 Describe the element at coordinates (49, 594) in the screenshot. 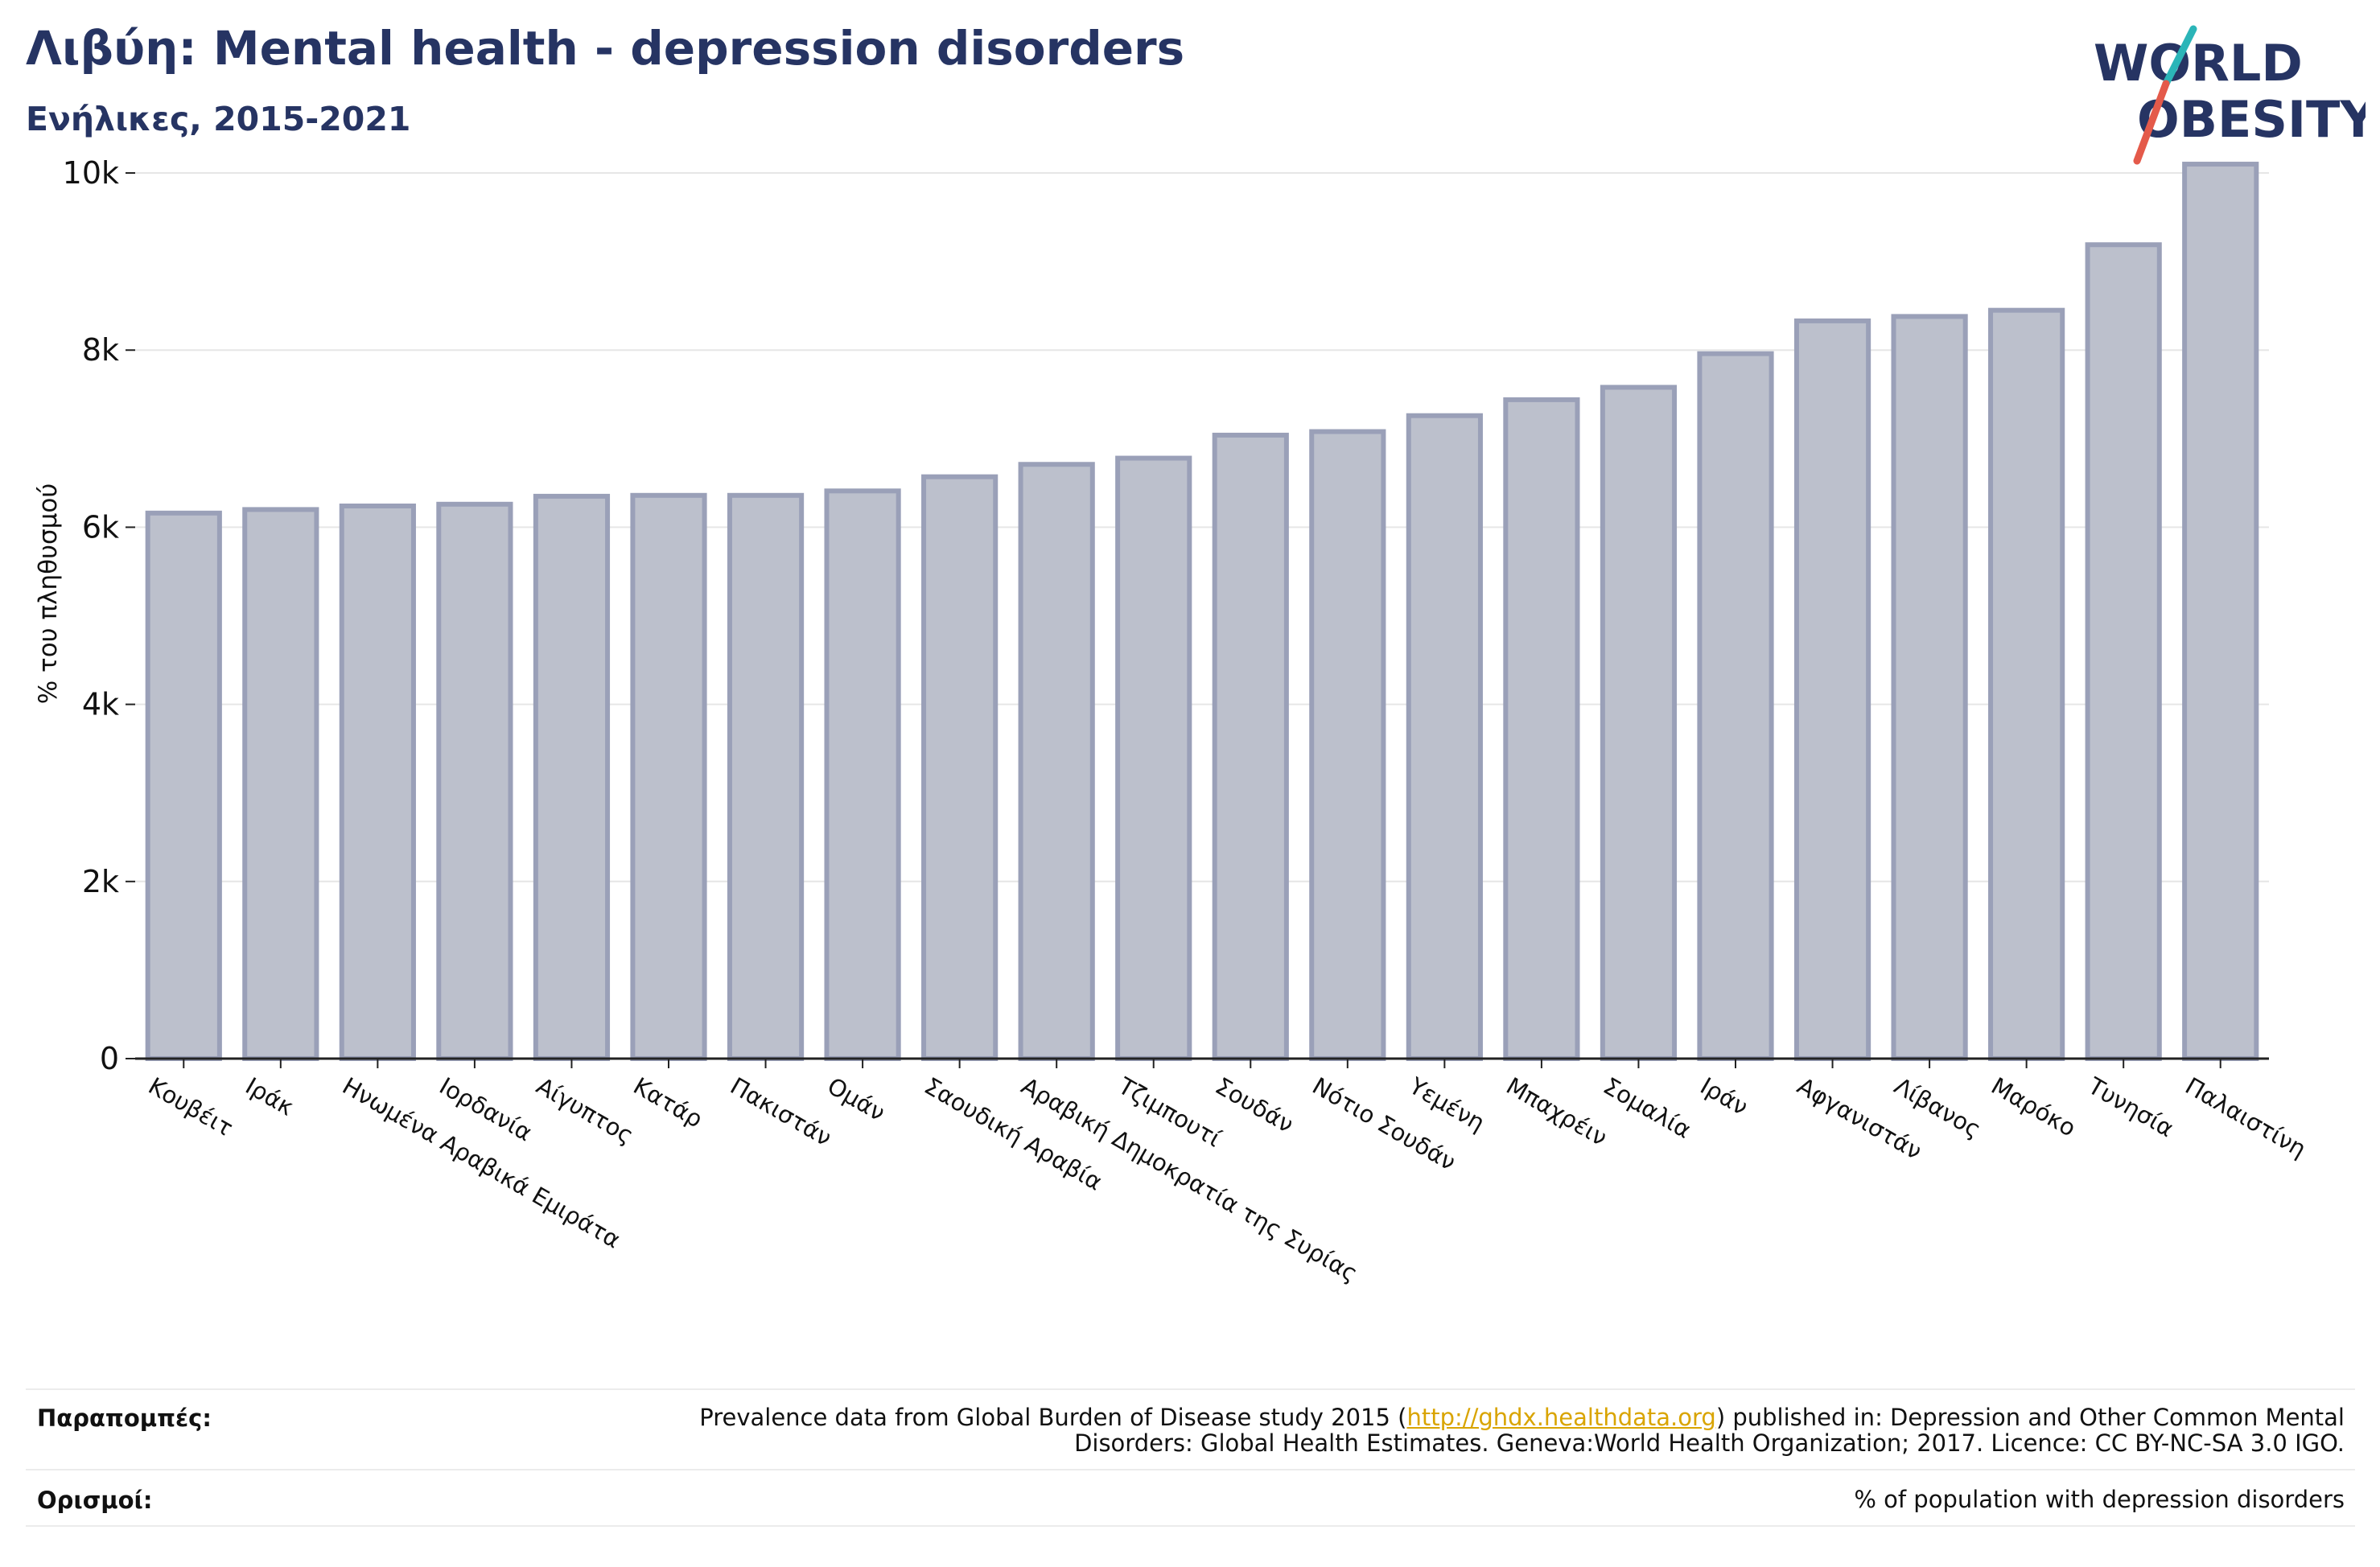

I see `y-axis-label: % του πληθυσμού` at that location.